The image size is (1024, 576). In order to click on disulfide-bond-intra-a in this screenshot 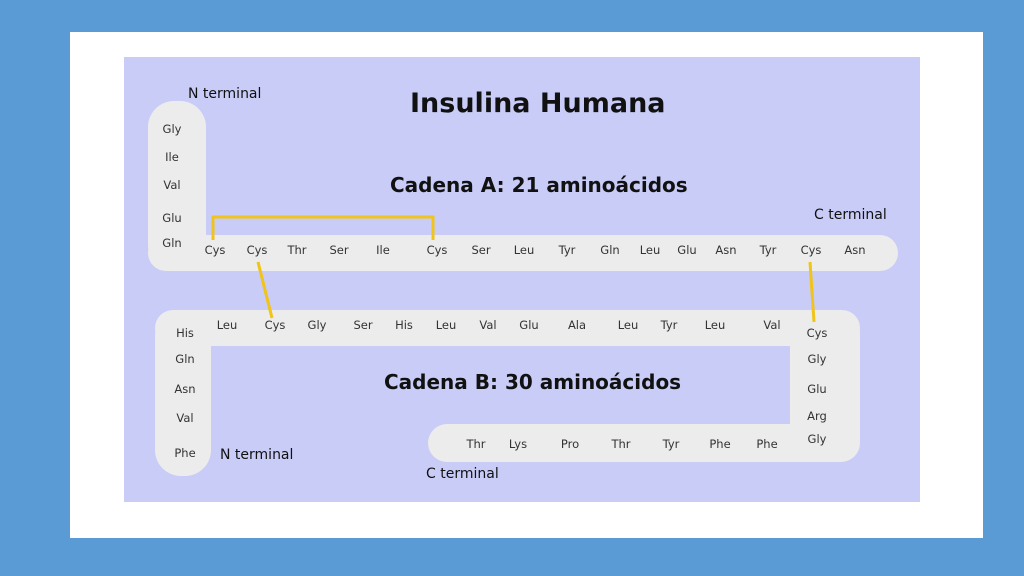, I will do `click(323, 227)`.